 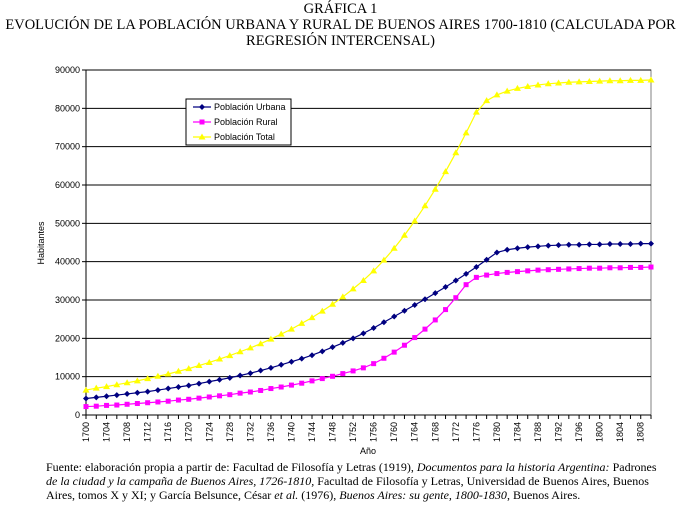 What do you see at coordinates (67, 108) in the screenshot?
I see `y-tick-label: 80000` at bounding box center [67, 108].